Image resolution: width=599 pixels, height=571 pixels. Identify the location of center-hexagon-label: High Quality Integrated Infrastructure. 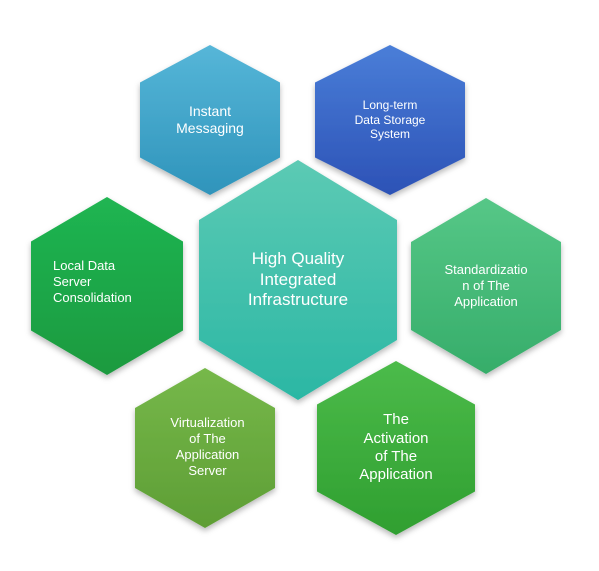
(298, 279).